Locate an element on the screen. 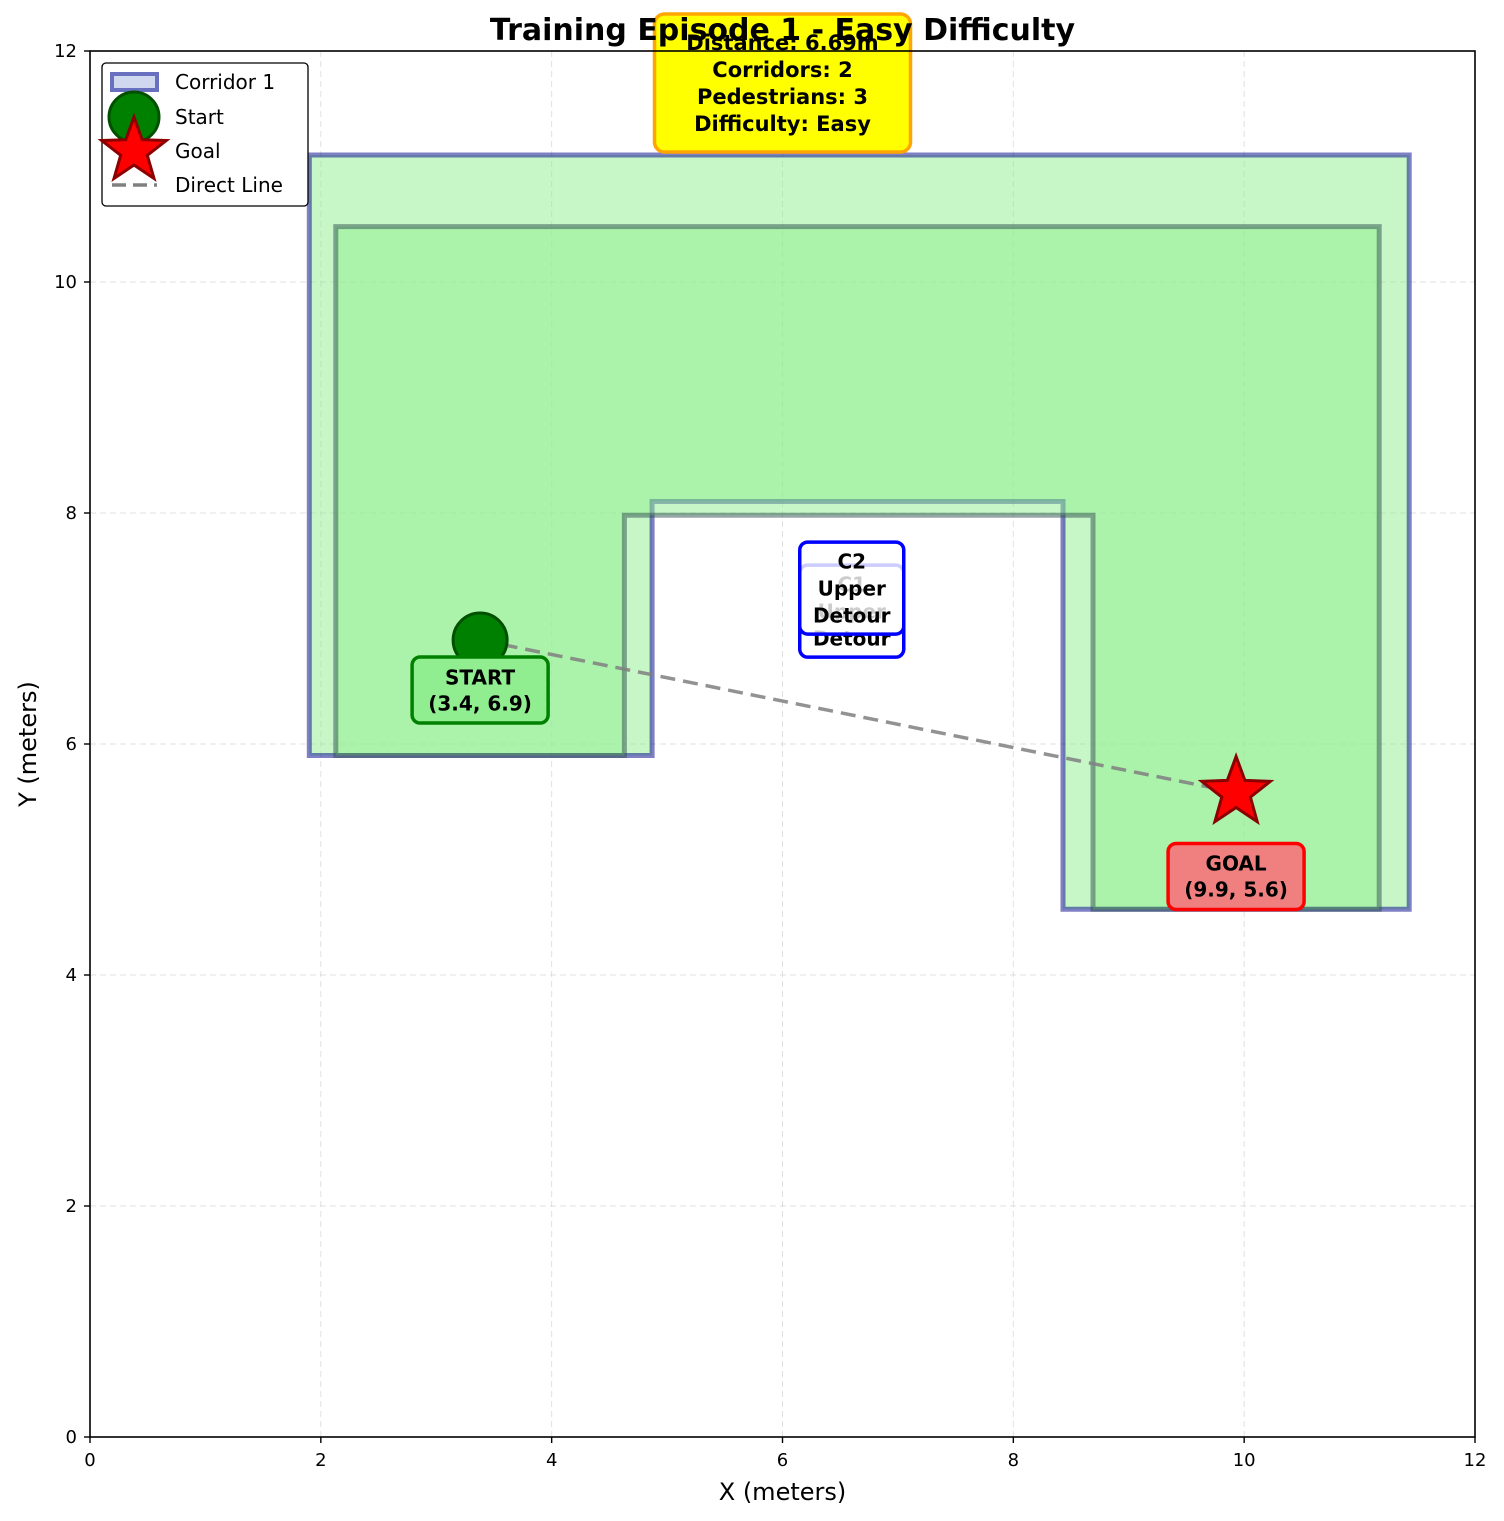 Image resolution: width=1504 pixels, height=1521 pixels. y-tick-label: 2 is located at coordinates (71, 1206).